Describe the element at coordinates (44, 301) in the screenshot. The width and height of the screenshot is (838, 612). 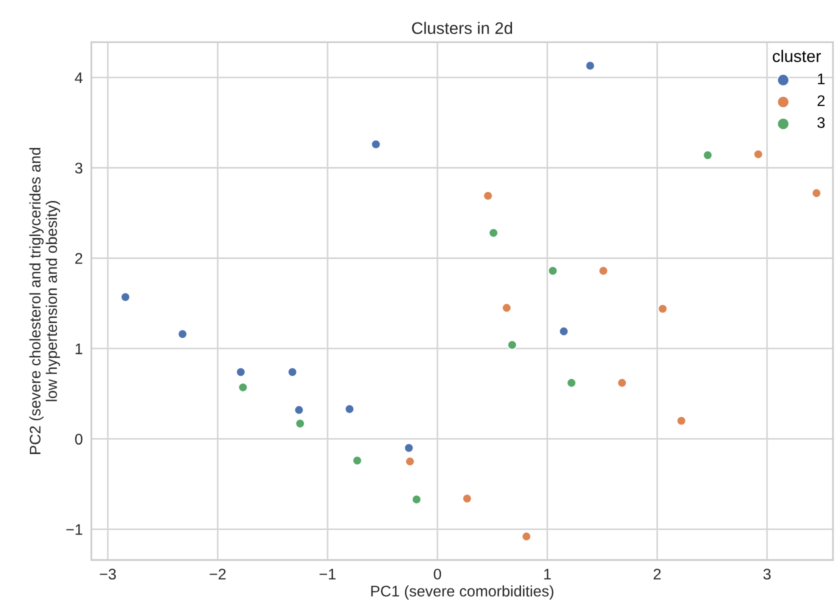
I see `y-axis-title: PC2 (severe cholesterol and triglycerides and low hypertension and obesity)` at that location.